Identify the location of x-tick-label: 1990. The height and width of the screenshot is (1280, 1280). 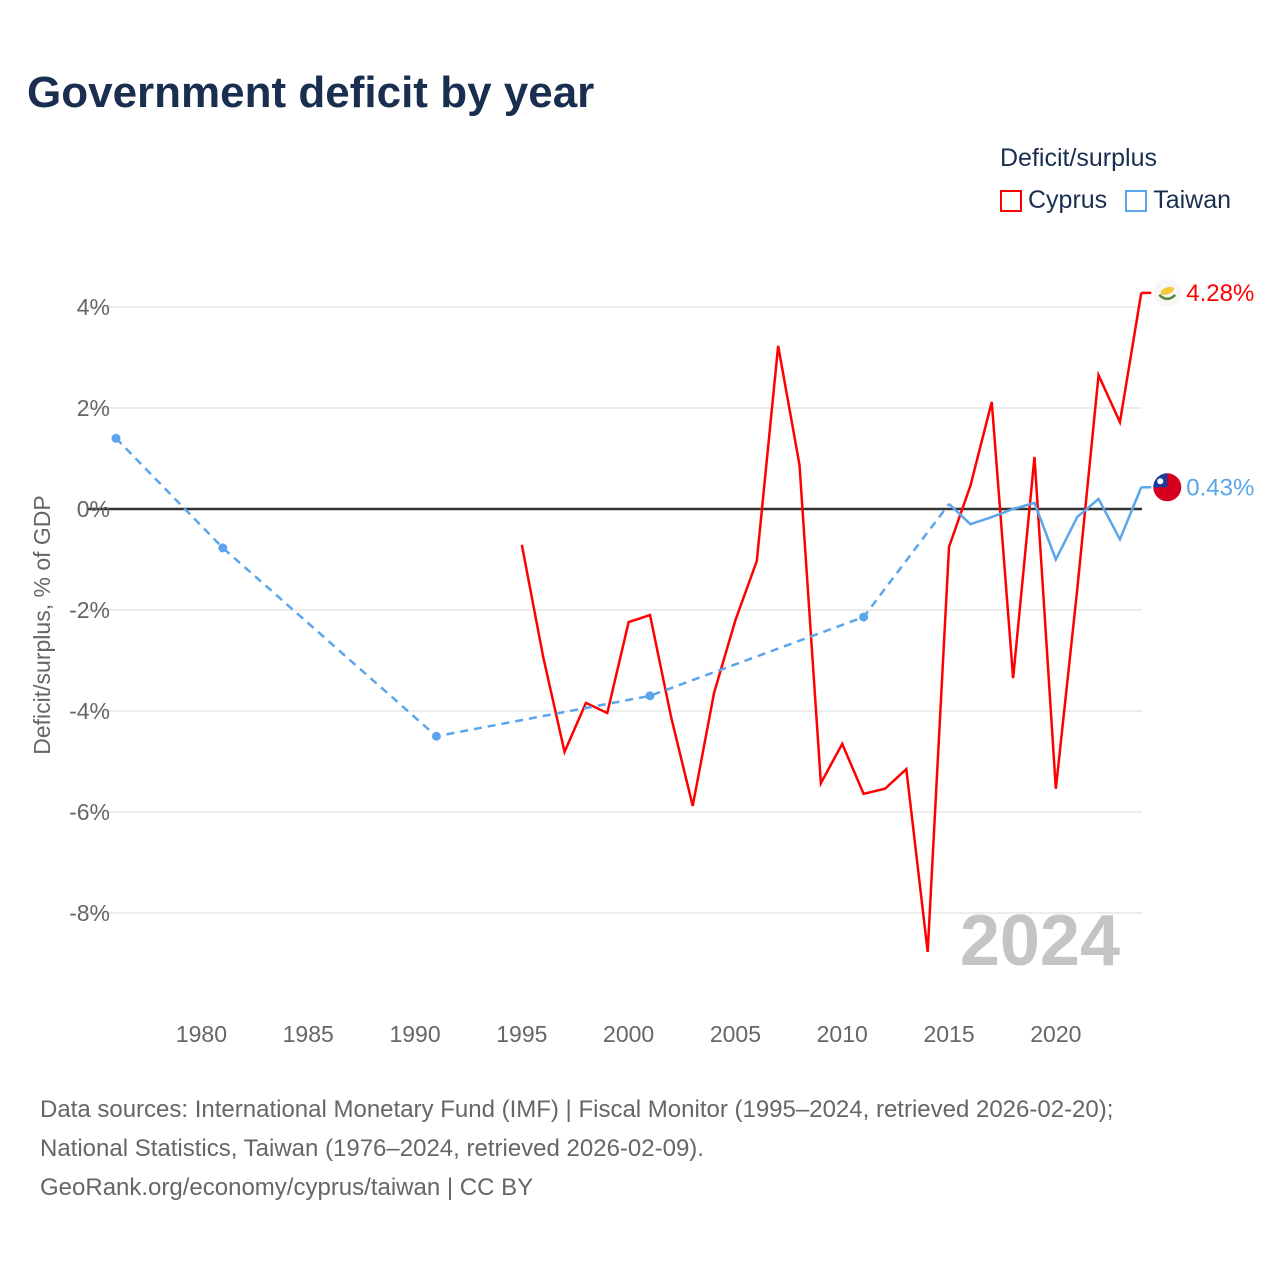
(414, 1034).